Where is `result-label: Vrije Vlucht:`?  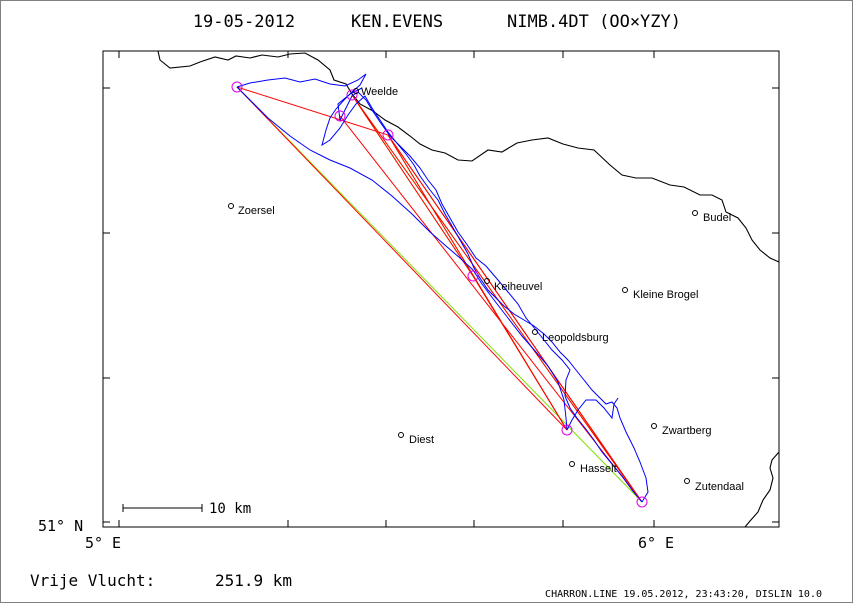
result-label: Vrije Vlucht: is located at coordinates (92, 580).